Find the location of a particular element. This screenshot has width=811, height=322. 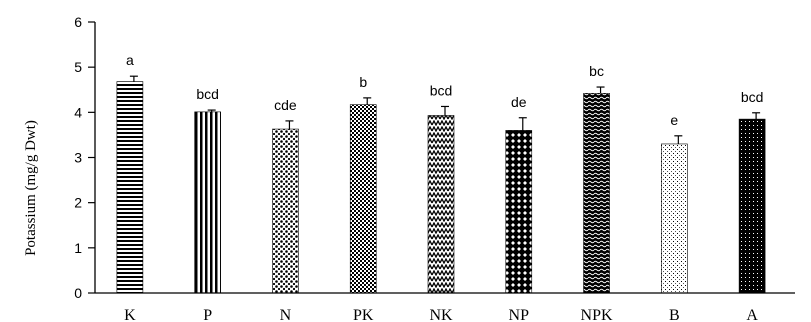

bar-p is located at coordinates (207, 202).